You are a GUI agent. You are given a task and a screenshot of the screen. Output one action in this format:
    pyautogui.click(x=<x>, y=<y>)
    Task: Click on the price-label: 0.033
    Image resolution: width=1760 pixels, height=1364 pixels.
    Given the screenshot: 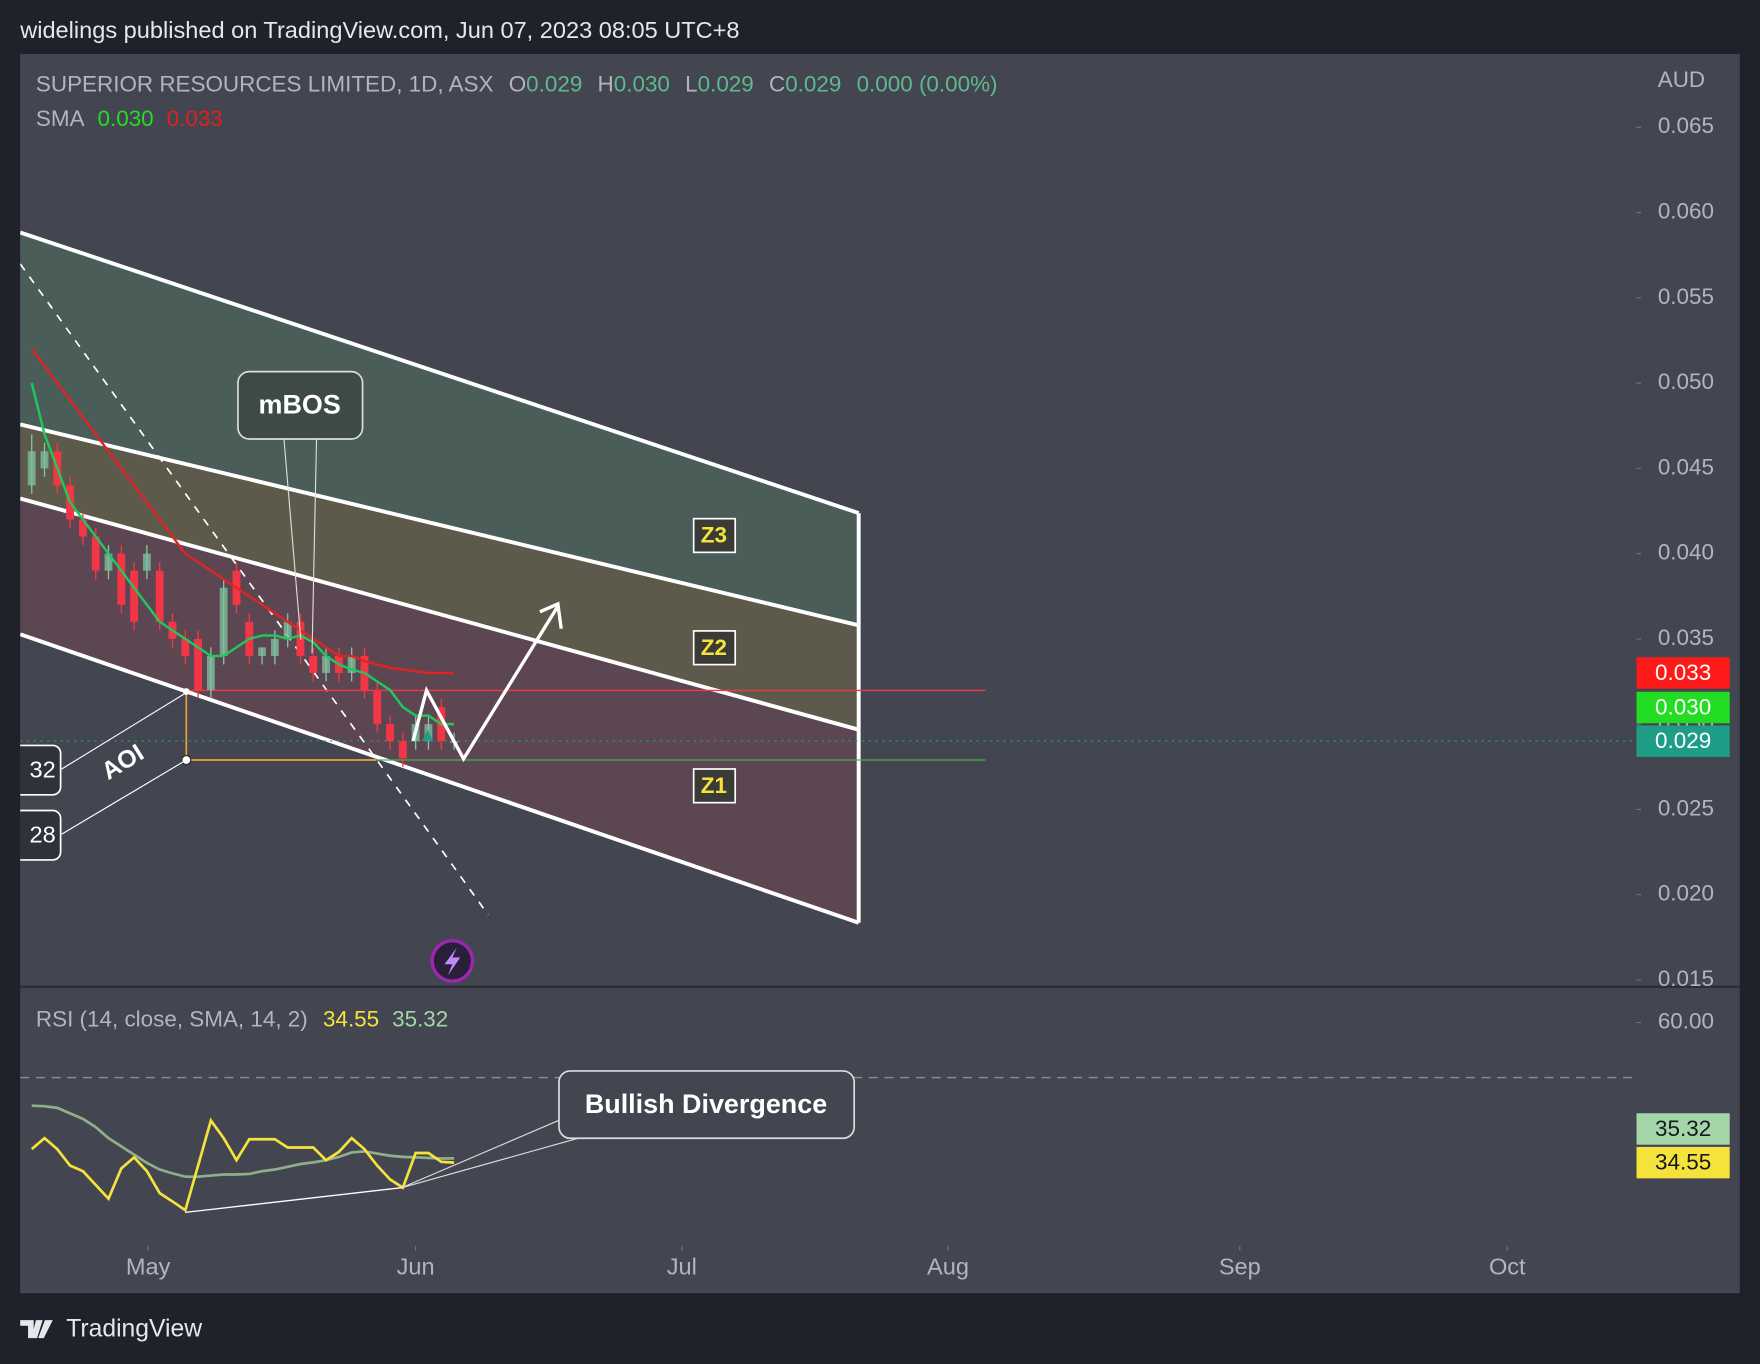 What is the action you would take?
    pyautogui.click(x=1683, y=672)
    